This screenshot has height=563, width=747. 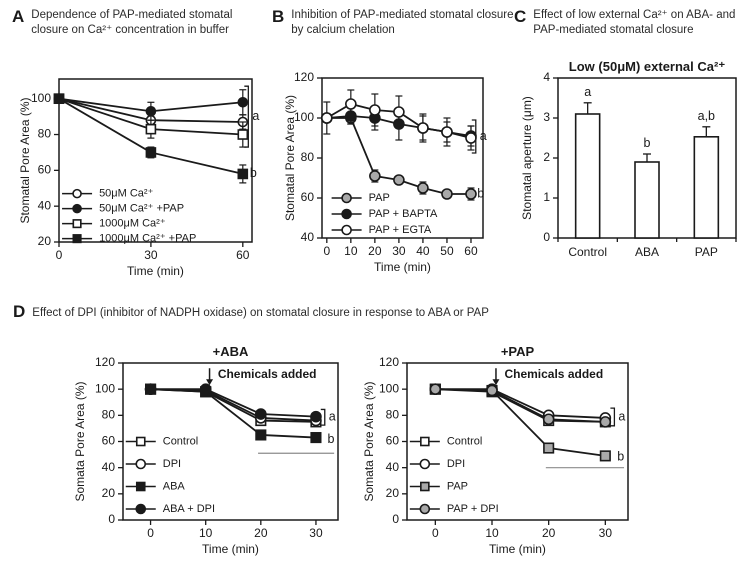 What do you see at coordinates (706, 116) in the screenshot?
I see `svg-text: a,b` at bounding box center [706, 116].